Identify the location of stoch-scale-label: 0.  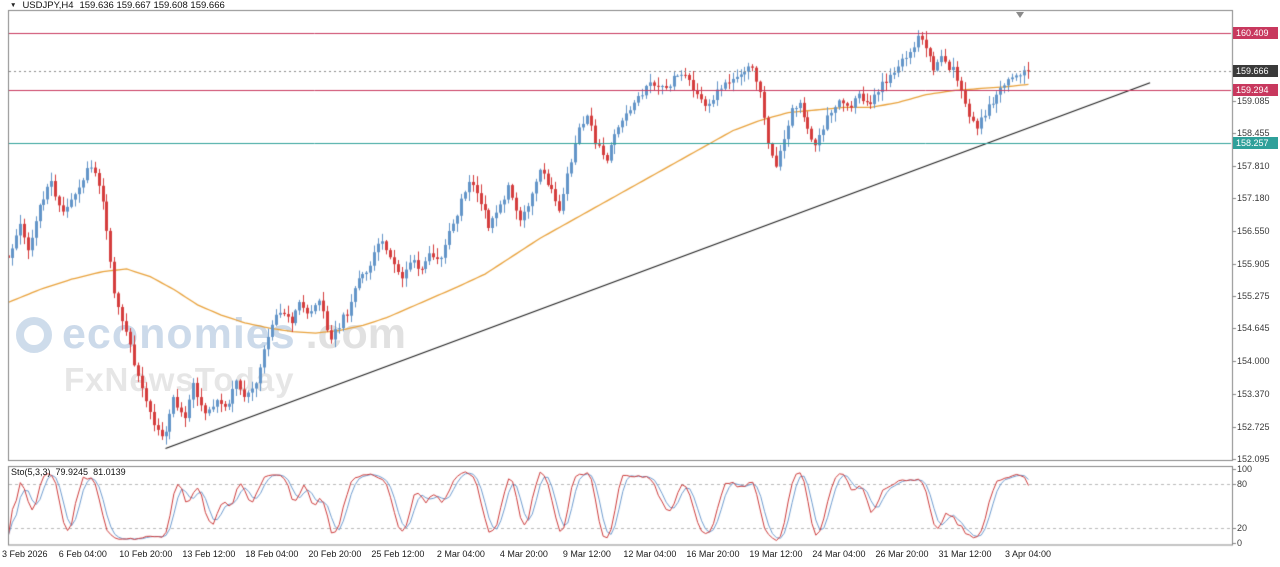
(1240, 543).